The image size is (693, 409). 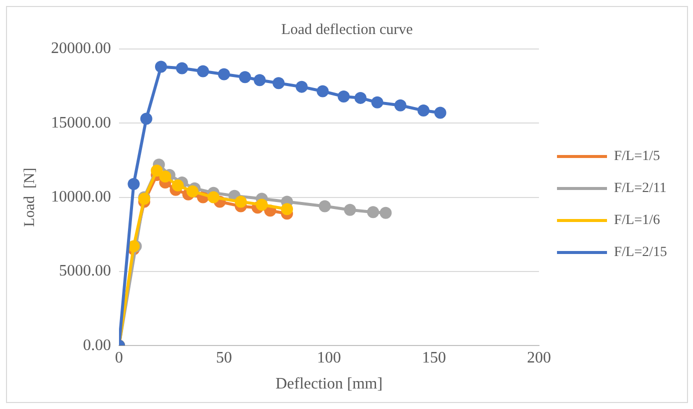 I want to click on y-tick-label: 5000.00, so click(x=85, y=271).